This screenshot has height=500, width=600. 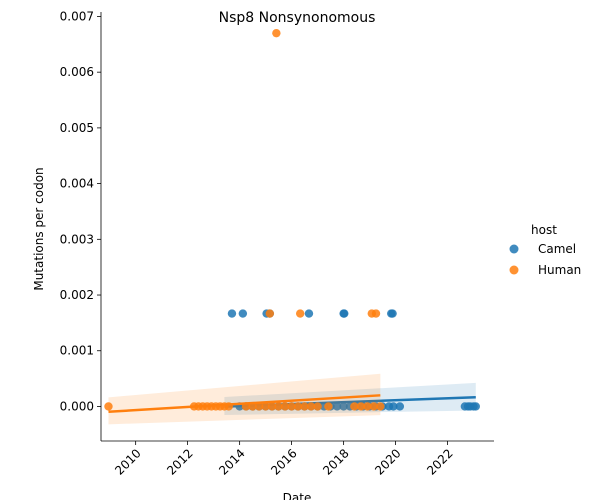 I want to click on y-tick-label: 0.000, so click(x=77, y=406).